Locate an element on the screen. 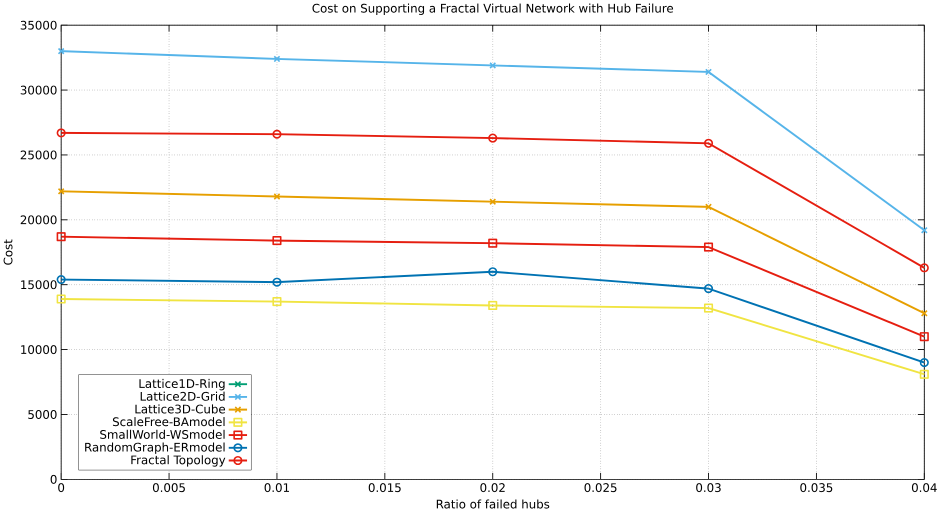  x-tick-label: 0.04 is located at coordinates (924, 487).